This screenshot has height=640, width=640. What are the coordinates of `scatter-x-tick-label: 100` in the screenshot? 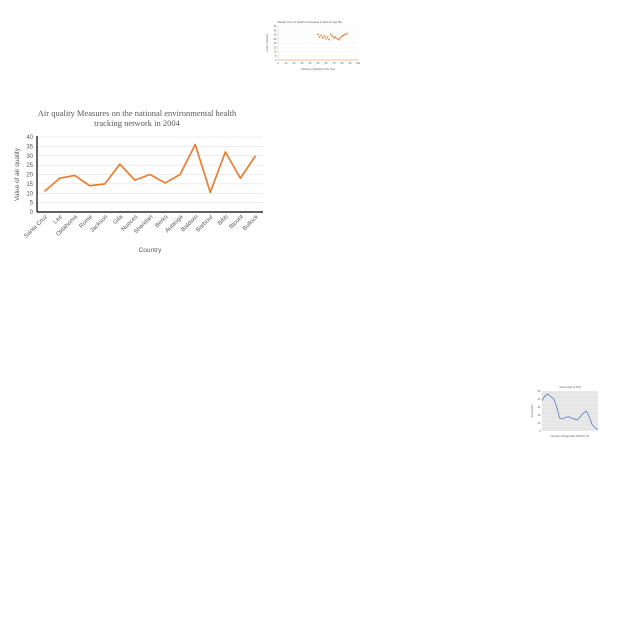 It's located at (358, 63).